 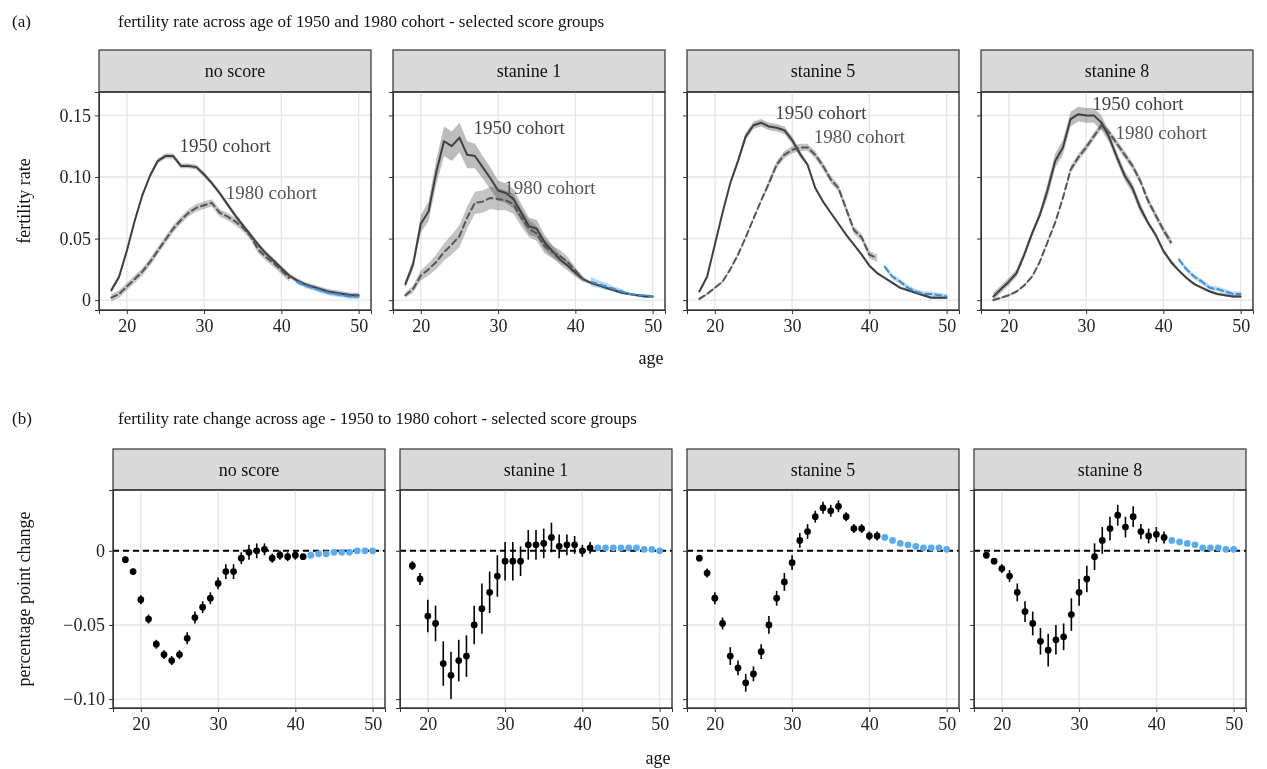 What do you see at coordinates (377, 418) in the screenshot?
I see `text: fertility rate change across age - 1950 to 1980 cohort - selected score groups` at bounding box center [377, 418].